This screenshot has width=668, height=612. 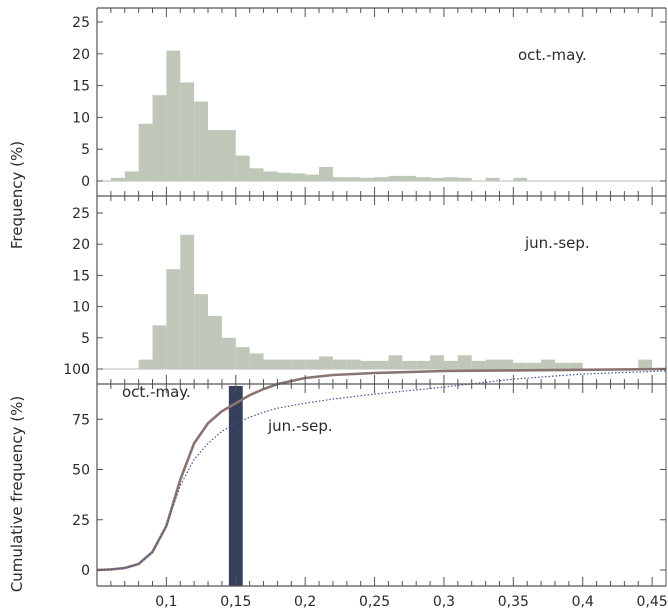 What do you see at coordinates (552, 55) in the screenshot?
I see `top-annotation: oct.-may.` at bounding box center [552, 55].